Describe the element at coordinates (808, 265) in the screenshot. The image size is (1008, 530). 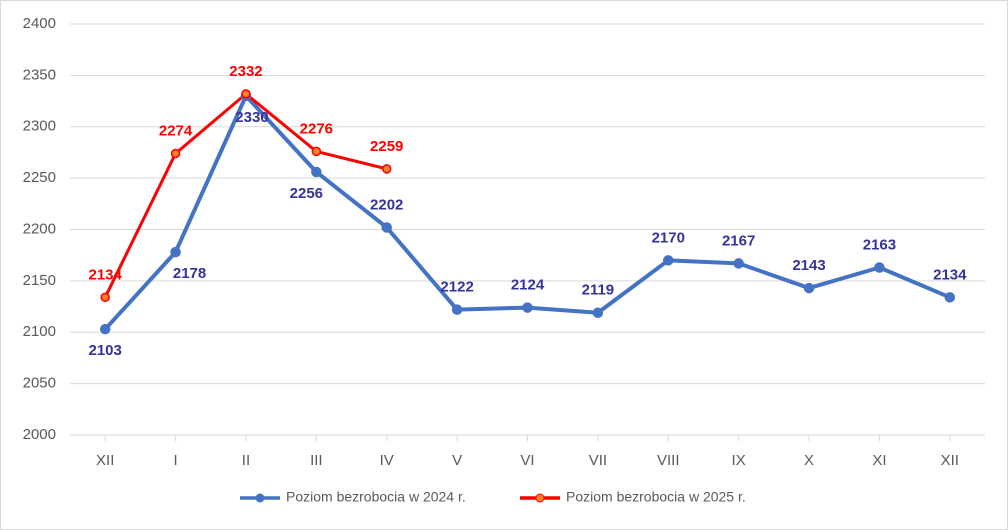
I see `data-label: 2143` at that location.